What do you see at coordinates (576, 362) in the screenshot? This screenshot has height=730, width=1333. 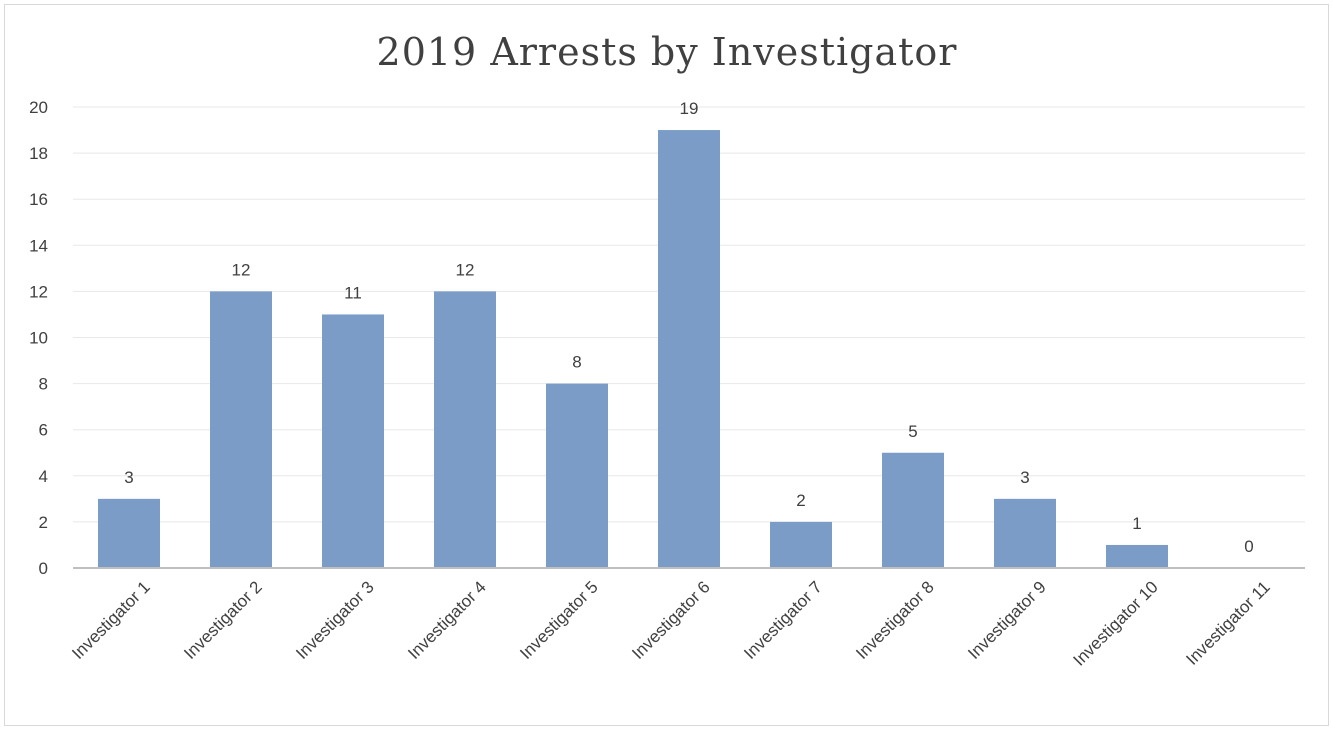 I see `data-label: 8` at bounding box center [576, 362].